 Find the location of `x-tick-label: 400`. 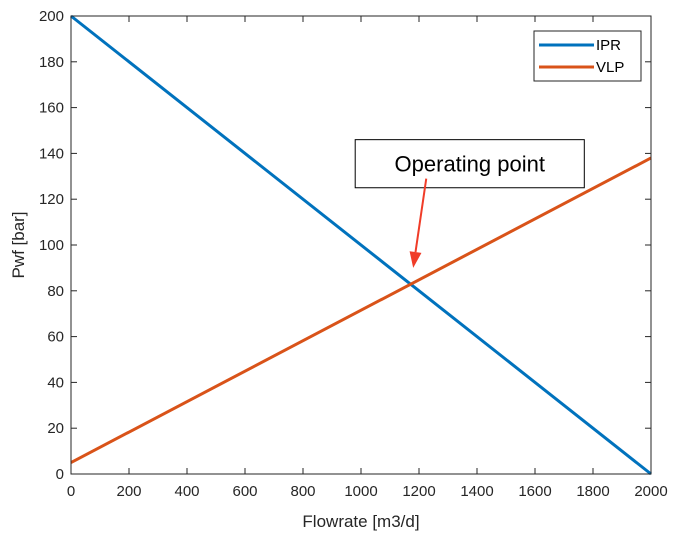

x-tick-label: 400 is located at coordinates (186, 491).